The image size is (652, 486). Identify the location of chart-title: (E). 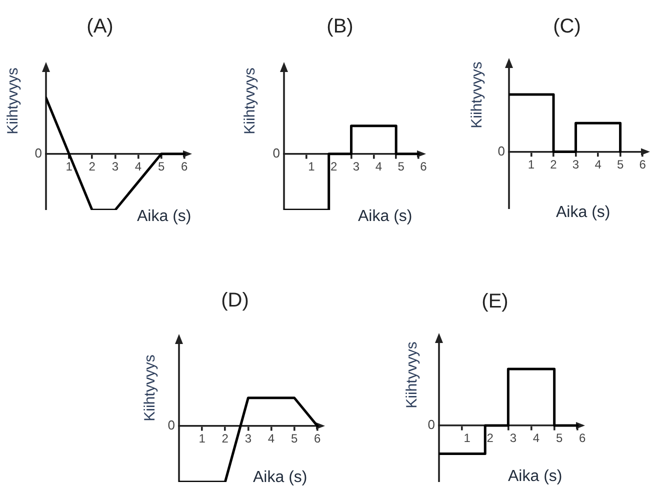
(495, 302).